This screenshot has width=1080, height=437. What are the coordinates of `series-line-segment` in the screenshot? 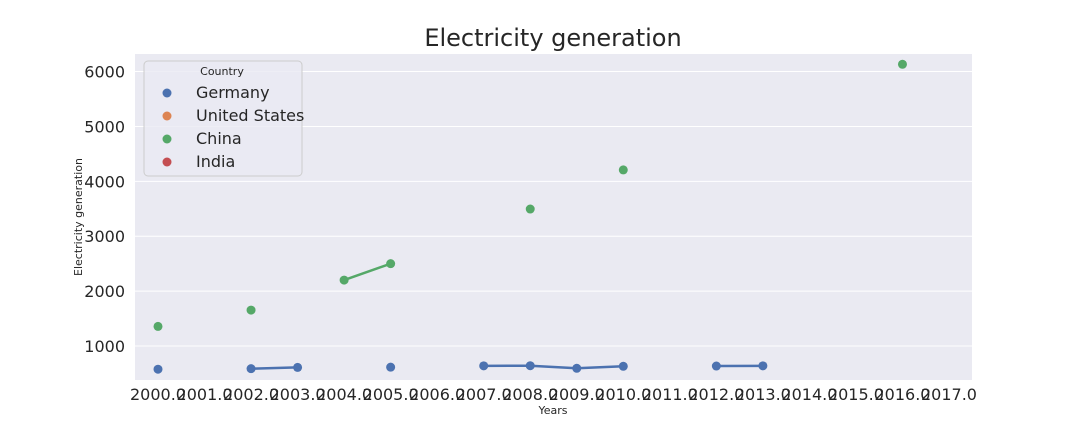 It's located at (274, 367).